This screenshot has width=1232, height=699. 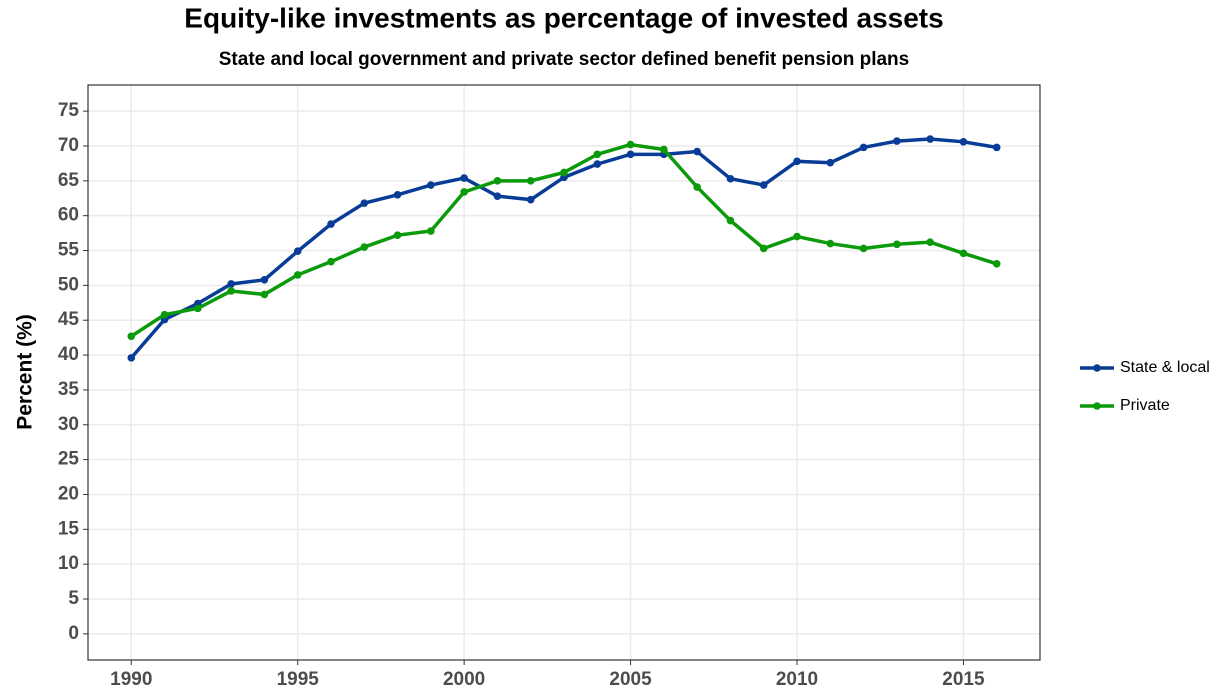 What do you see at coordinates (69, 319) in the screenshot?
I see `y-tick-label: 45` at bounding box center [69, 319].